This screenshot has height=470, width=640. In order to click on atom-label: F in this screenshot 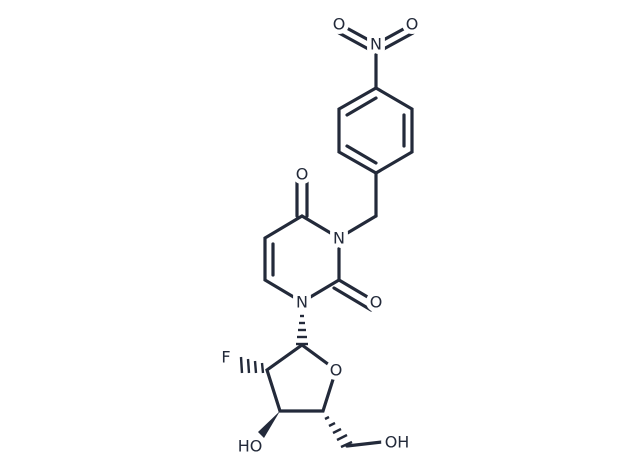, I will do `click(225, 357)`.